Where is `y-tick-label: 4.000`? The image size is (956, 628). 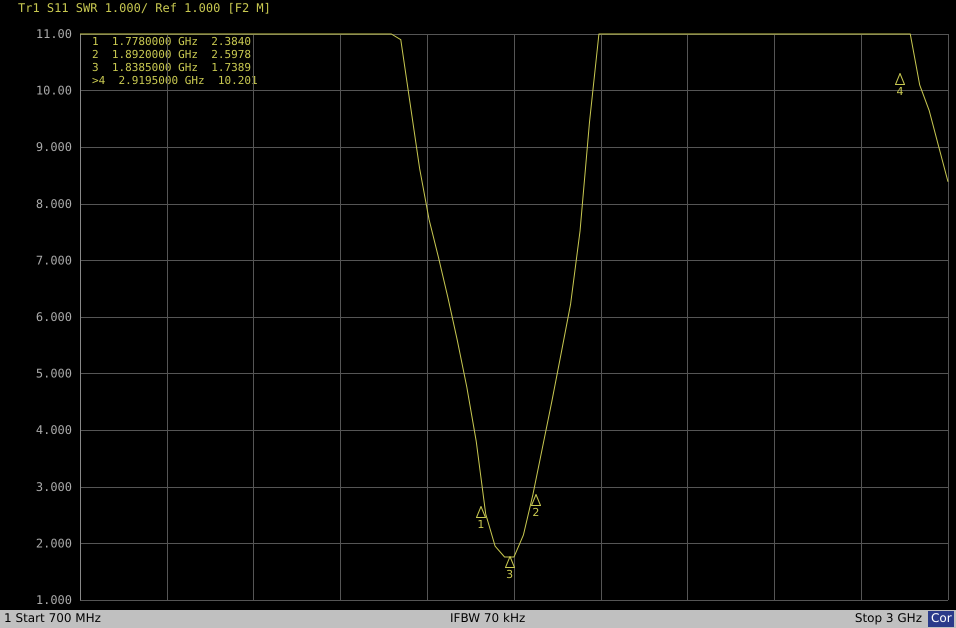
y-tick-label: 4.000 is located at coordinates (54, 430).